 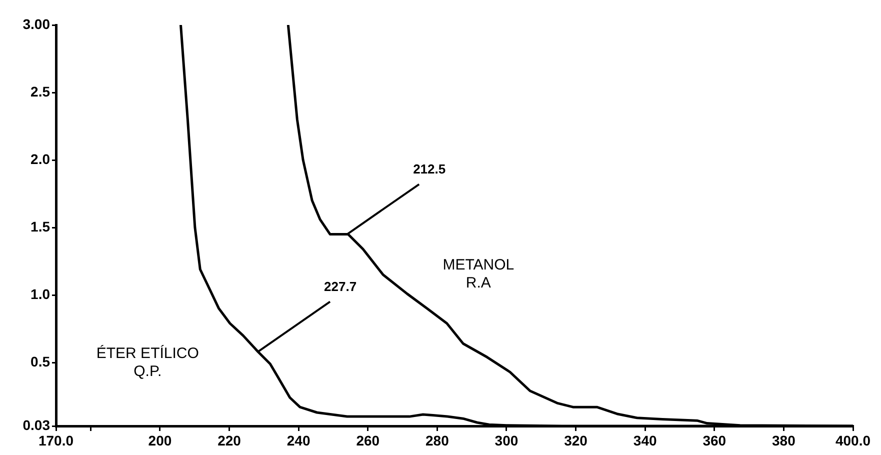 What do you see at coordinates (784, 440) in the screenshot?
I see `x-tick-label: 380` at bounding box center [784, 440].